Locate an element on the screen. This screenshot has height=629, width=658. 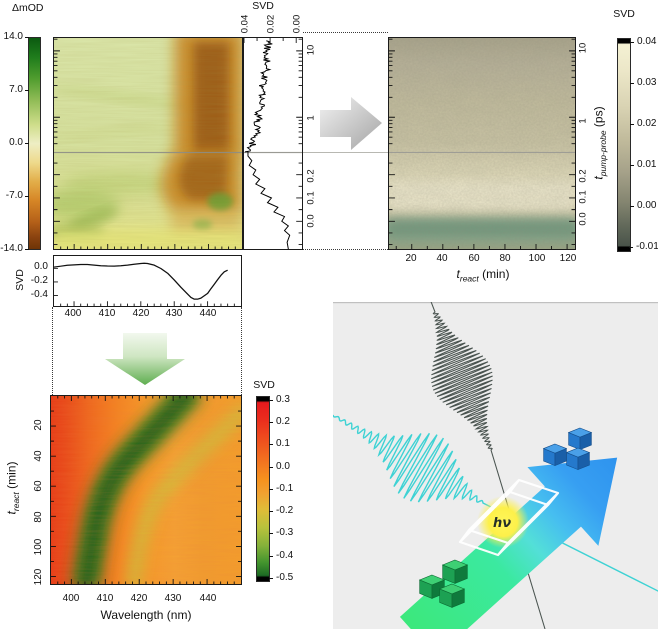
green-down-arrow-icon is located at coordinates (145, 359).